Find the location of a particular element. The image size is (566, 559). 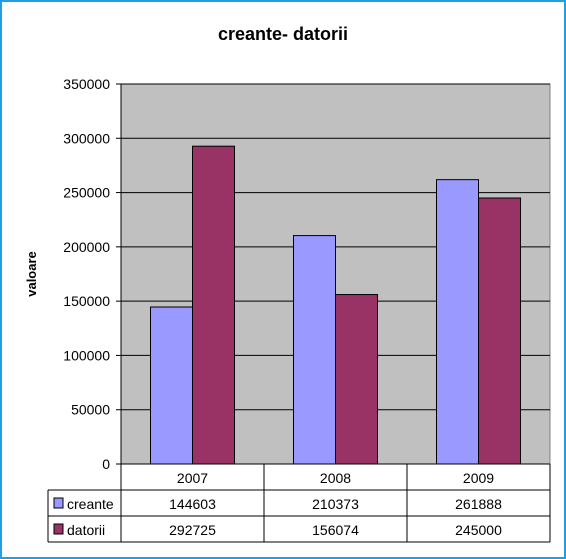

bar-creante-2007 is located at coordinates (171, 385).